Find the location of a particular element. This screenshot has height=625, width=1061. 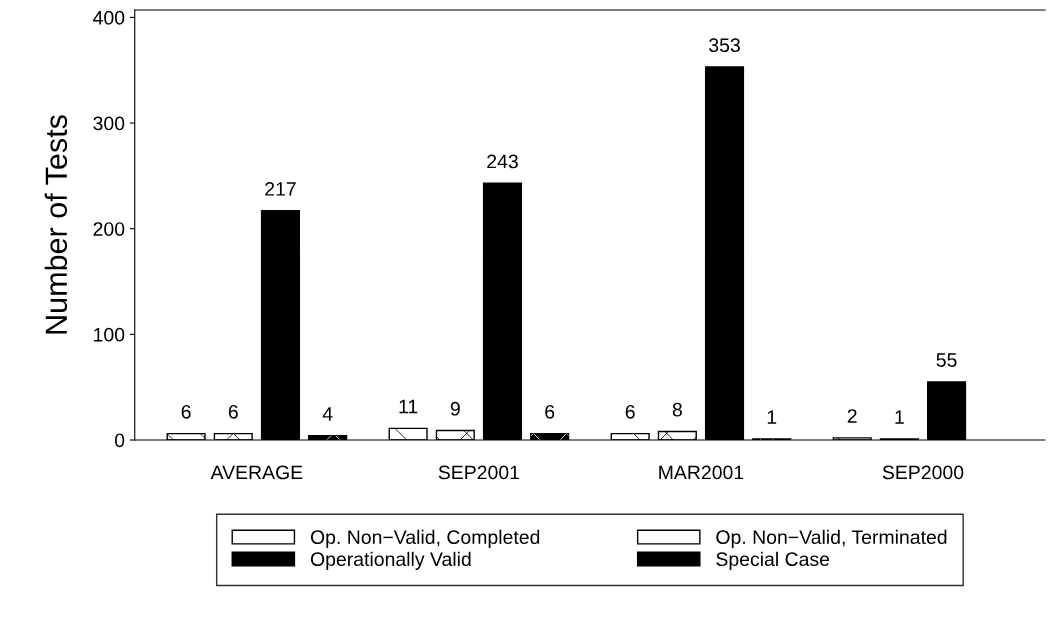

data-label: 11 is located at coordinates (408, 406).